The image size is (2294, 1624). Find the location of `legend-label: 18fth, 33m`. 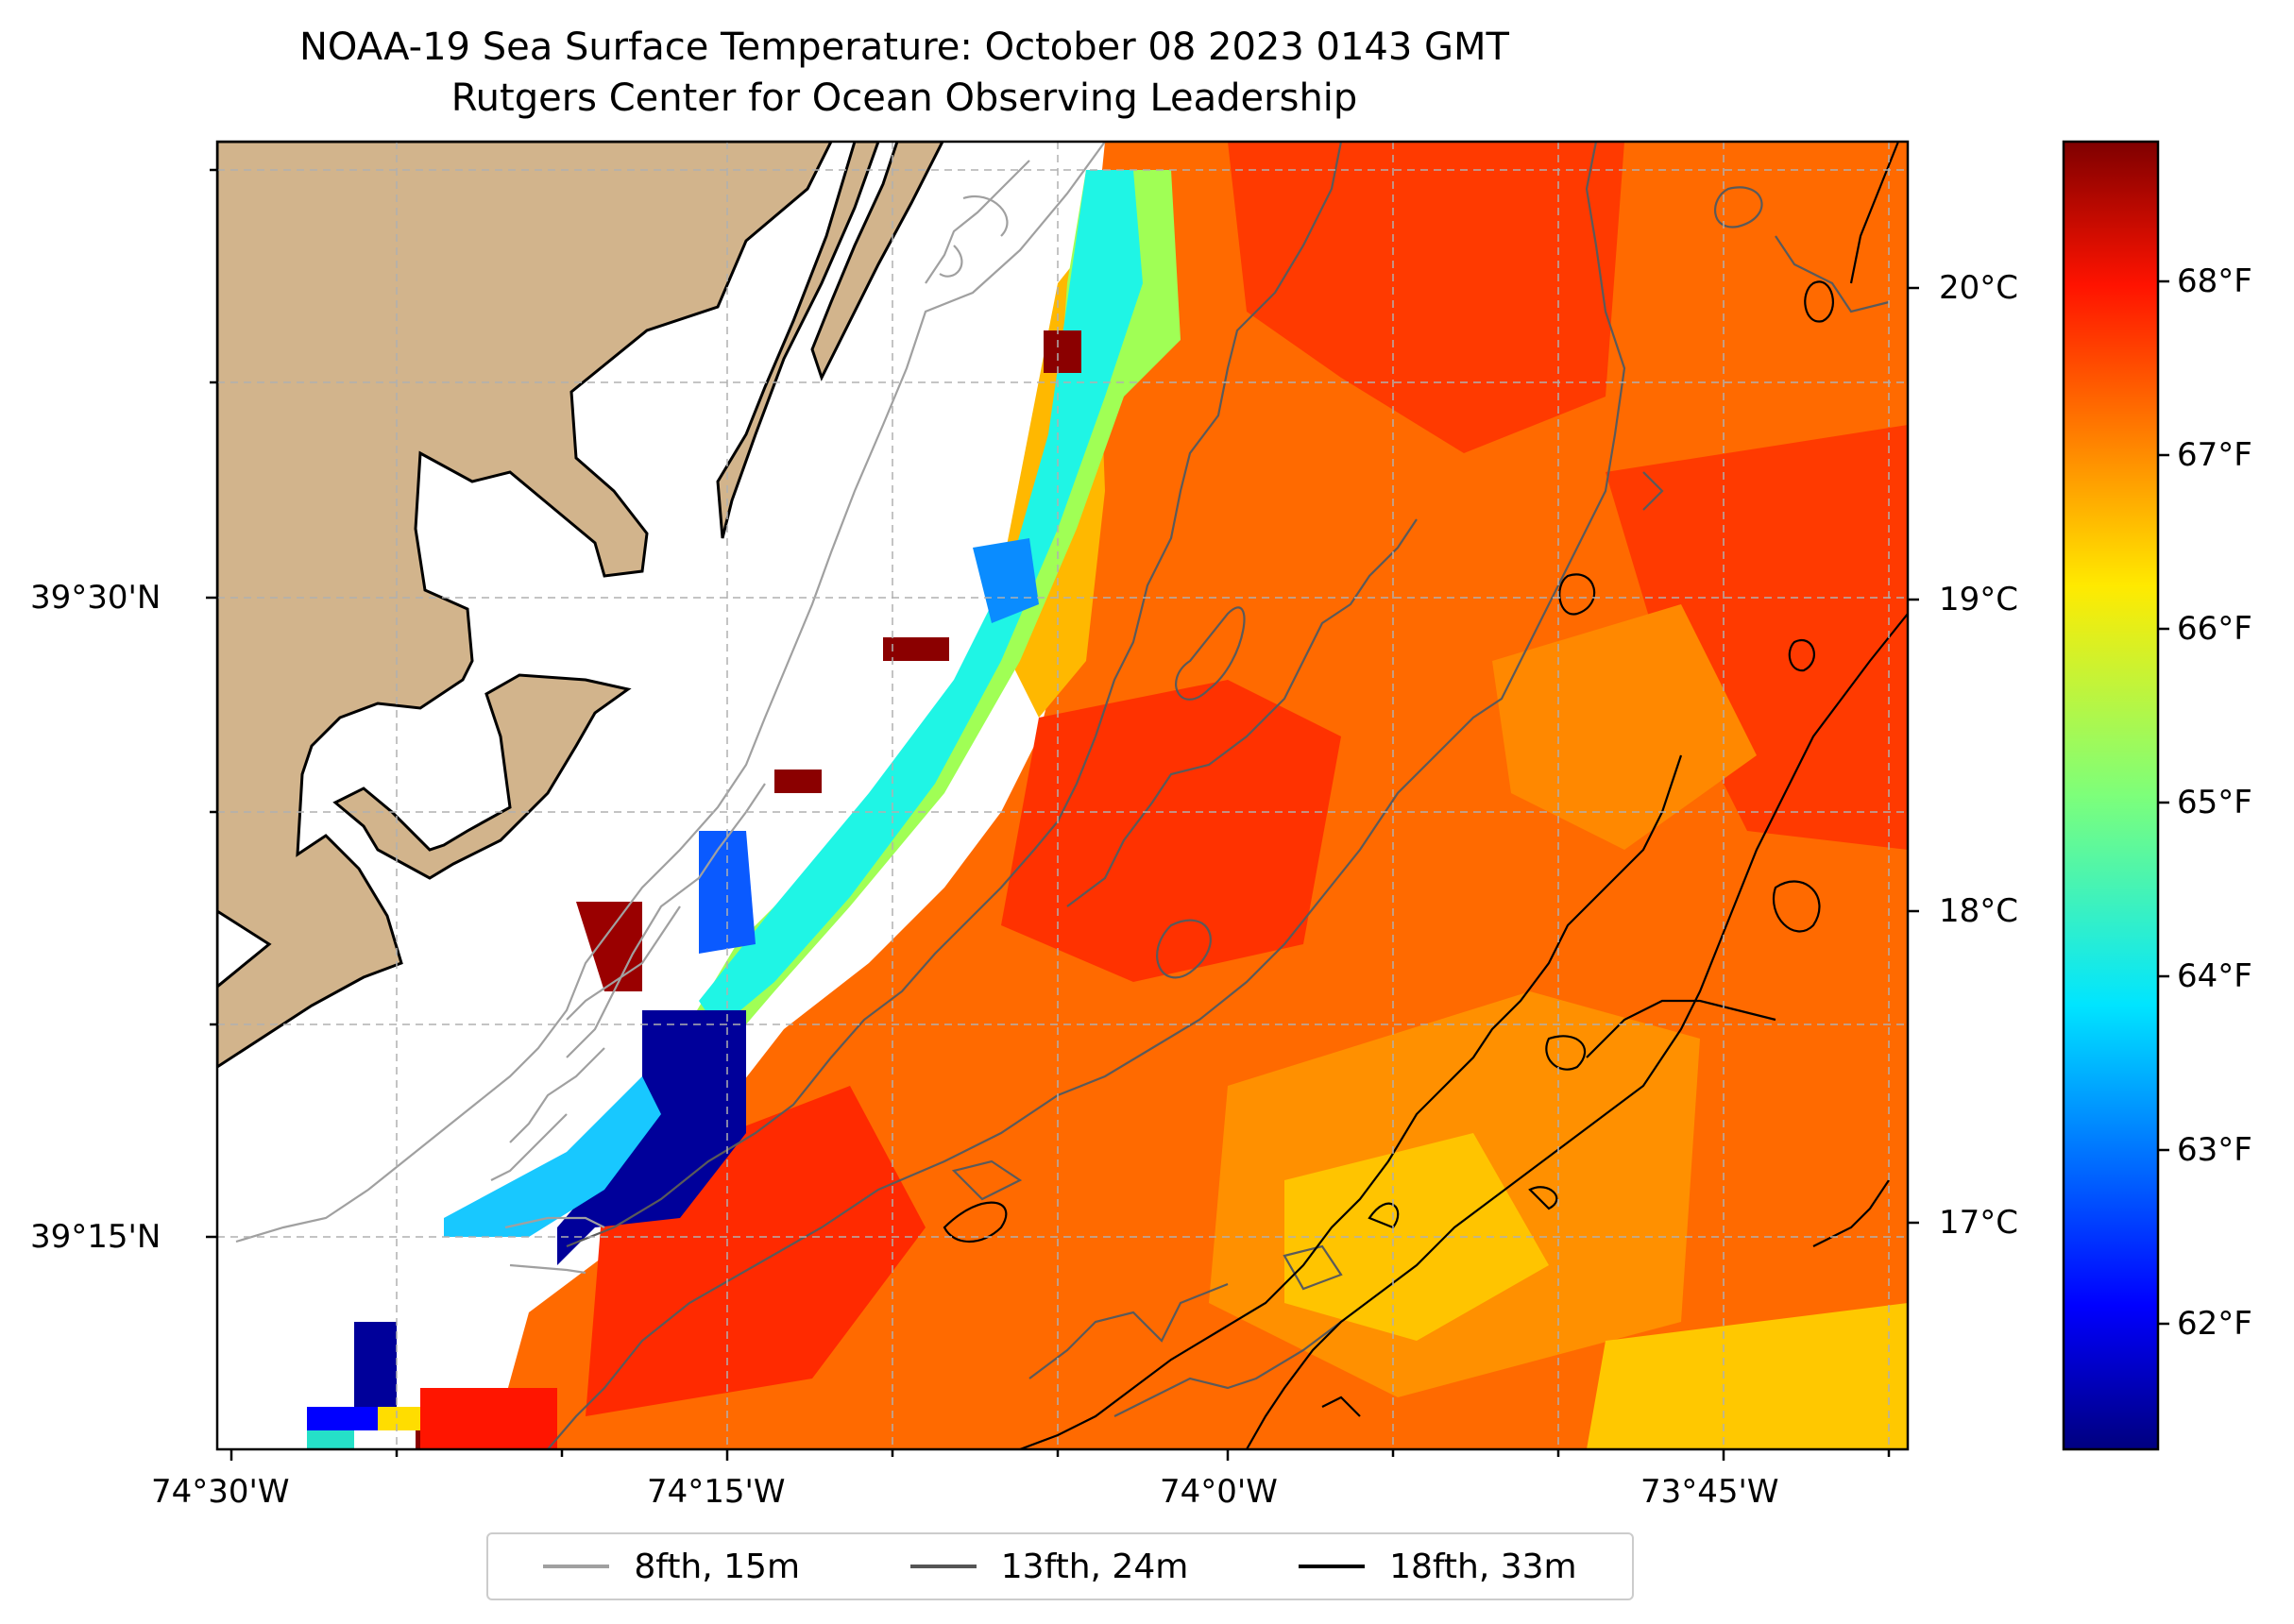

legend-label: 18fth, 33m is located at coordinates (1483, 1566).